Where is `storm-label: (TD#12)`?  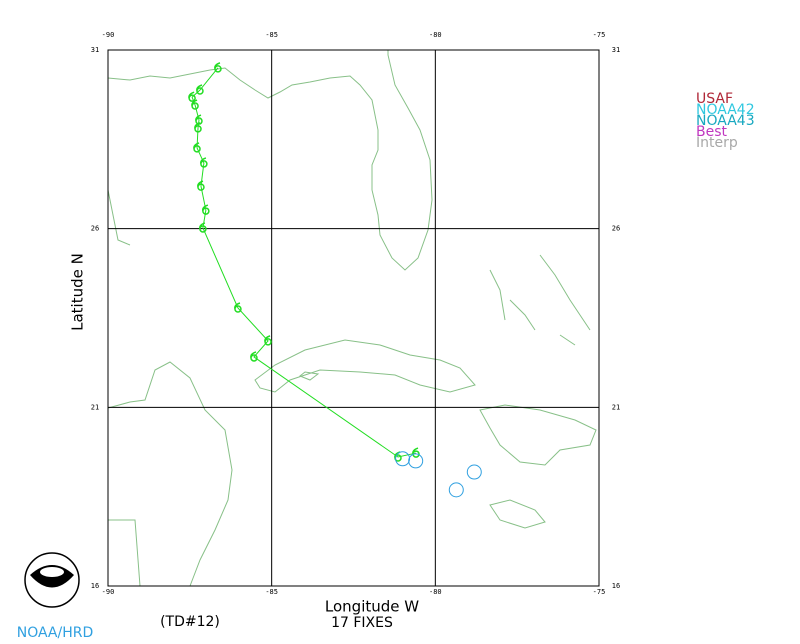 storm-label: (TD#12) is located at coordinates (190, 622).